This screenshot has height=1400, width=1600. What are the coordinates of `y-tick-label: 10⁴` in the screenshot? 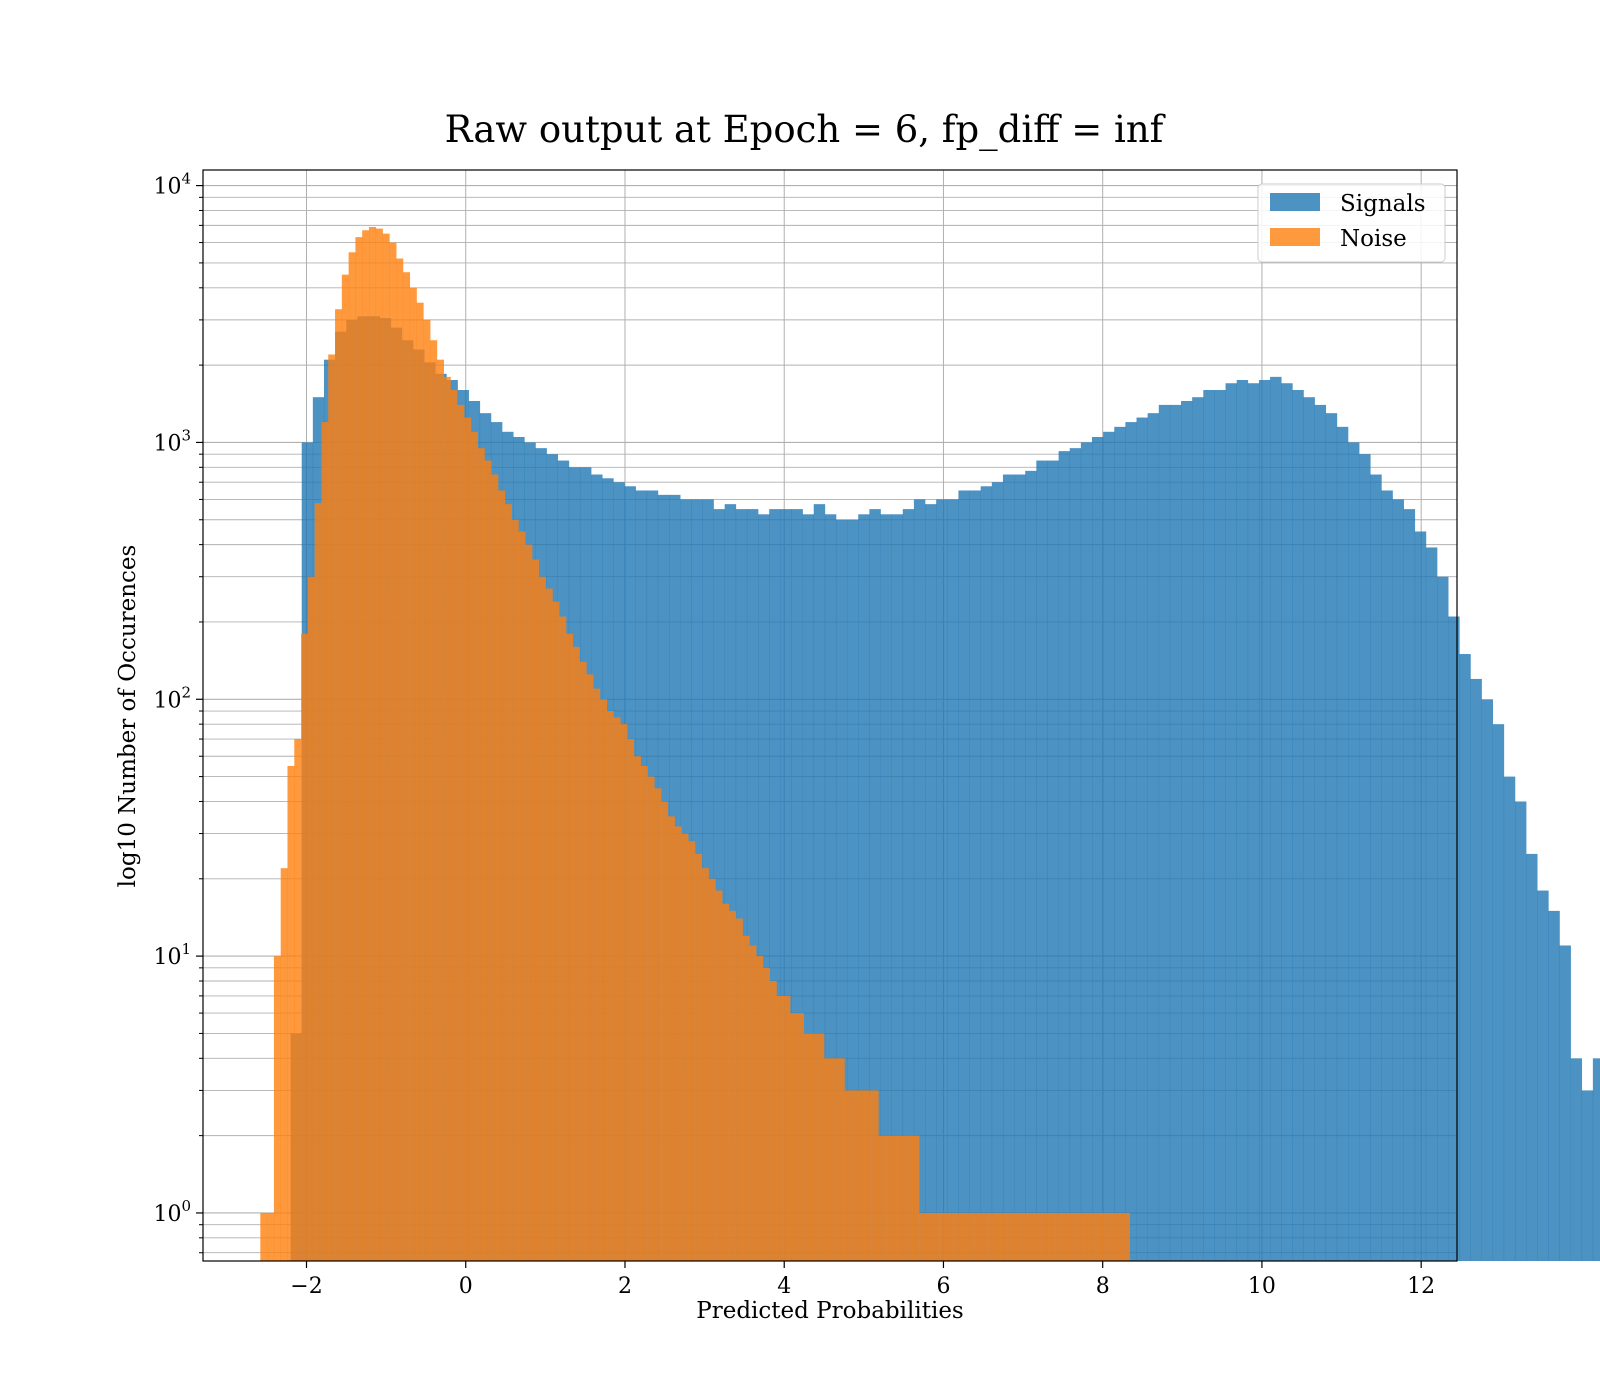 It's located at (172, 185).